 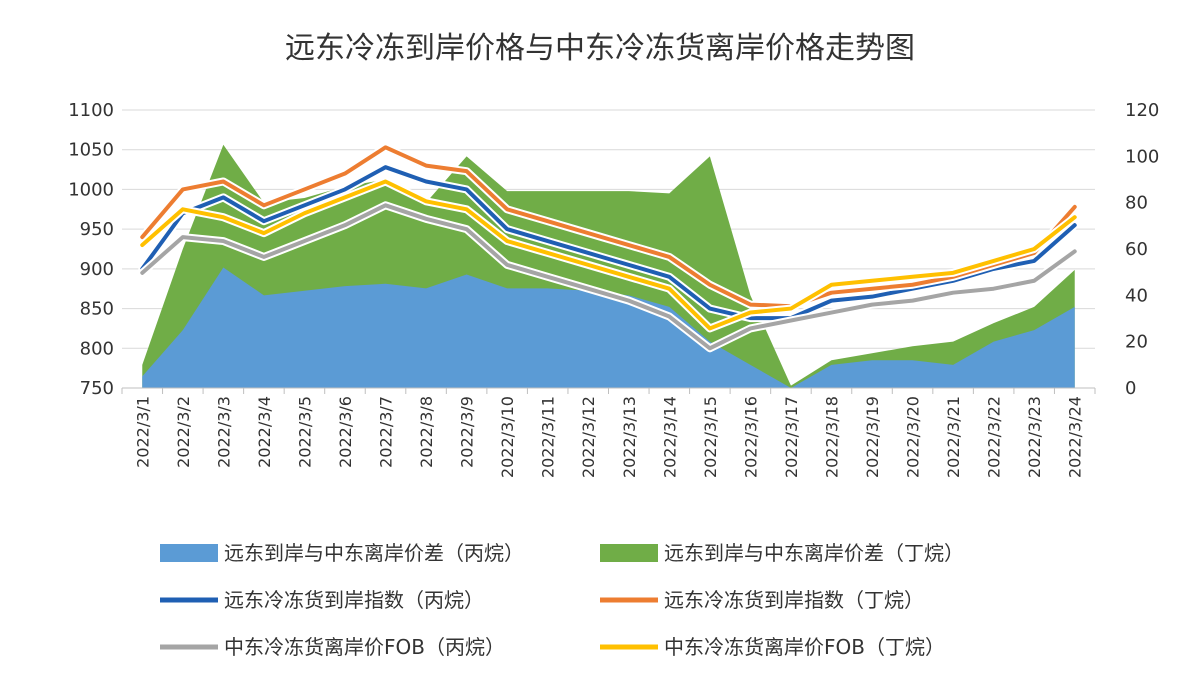 I want to click on left-tick-label: 750, so click(x=97, y=388).